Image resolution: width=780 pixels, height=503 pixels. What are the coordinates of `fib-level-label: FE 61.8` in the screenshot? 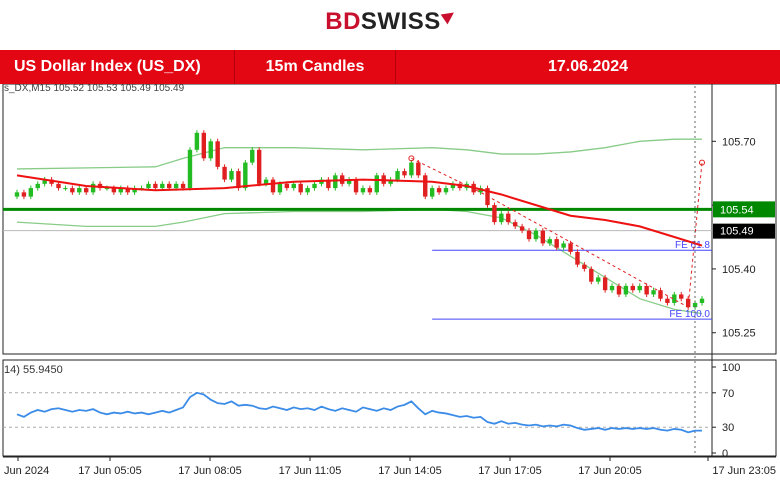 It's located at (692, 245).